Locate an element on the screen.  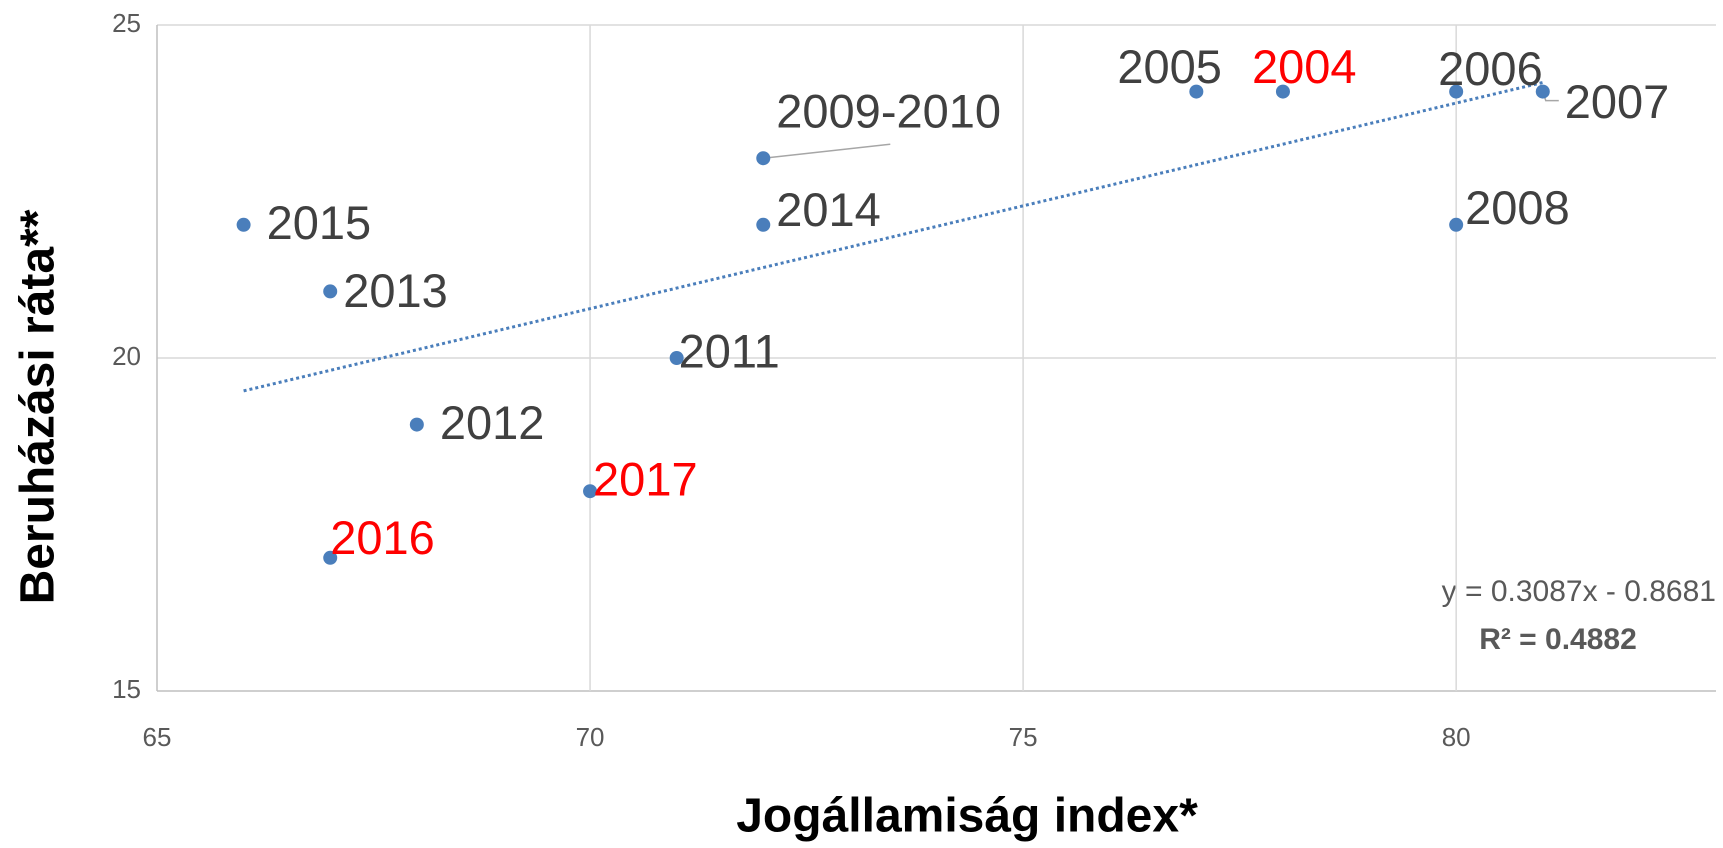
x-tick-label: 75 is located at coordinates (1023, 737).